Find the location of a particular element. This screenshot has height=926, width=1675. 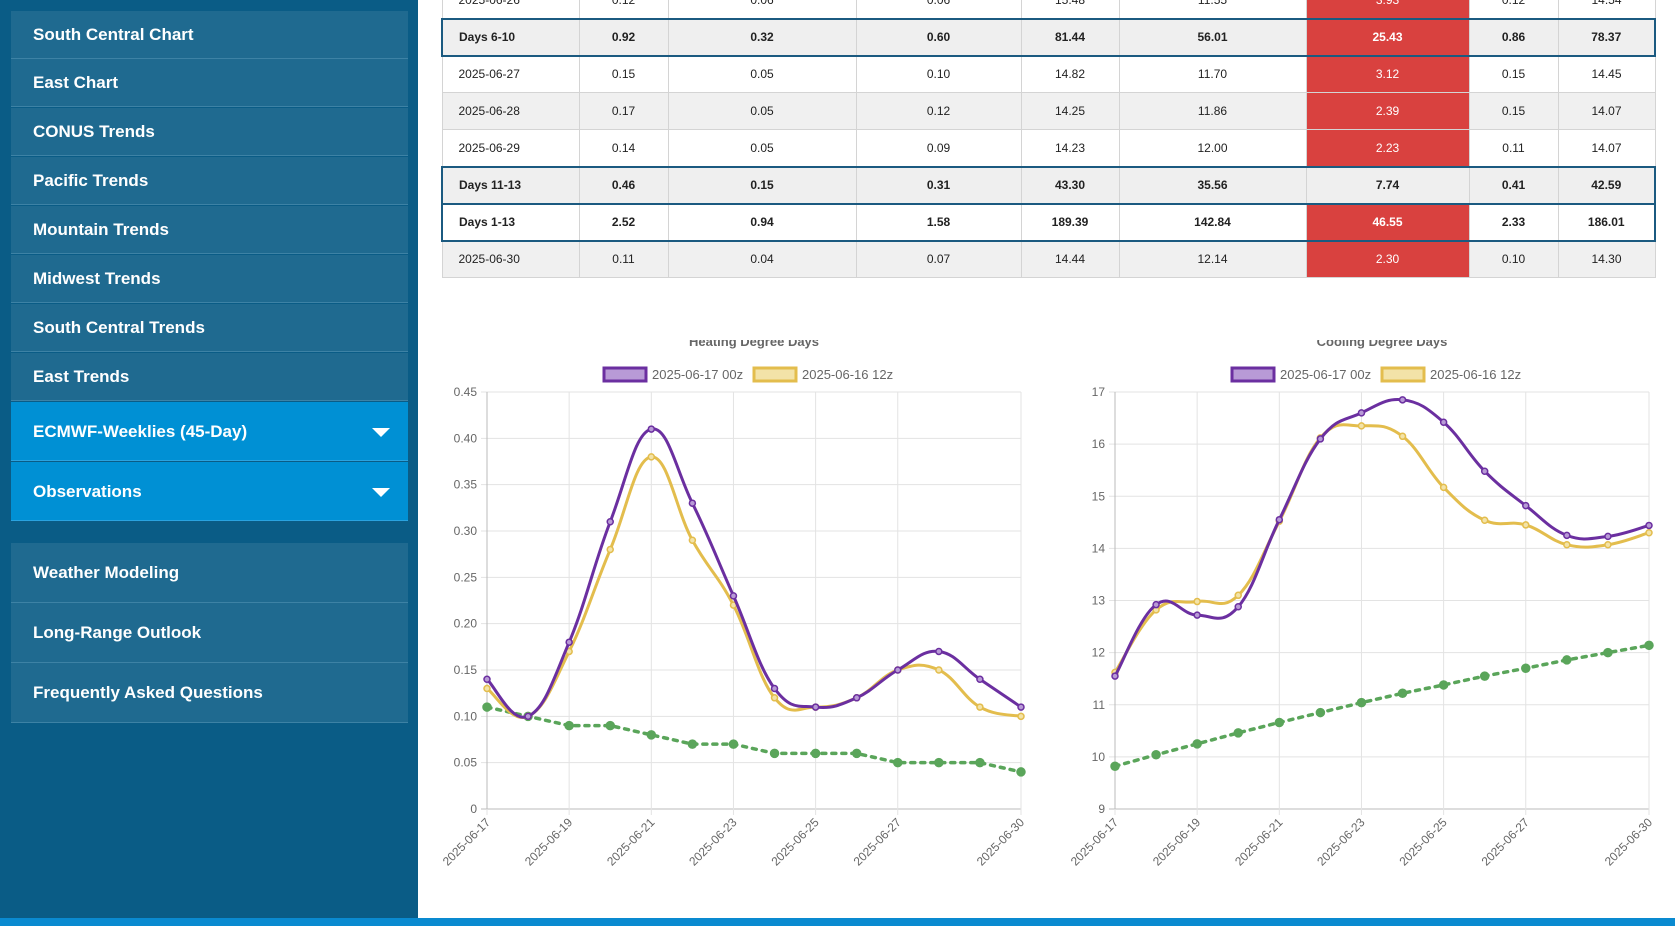

dropdown-observations: Observations is located at coordinates (209, 491).